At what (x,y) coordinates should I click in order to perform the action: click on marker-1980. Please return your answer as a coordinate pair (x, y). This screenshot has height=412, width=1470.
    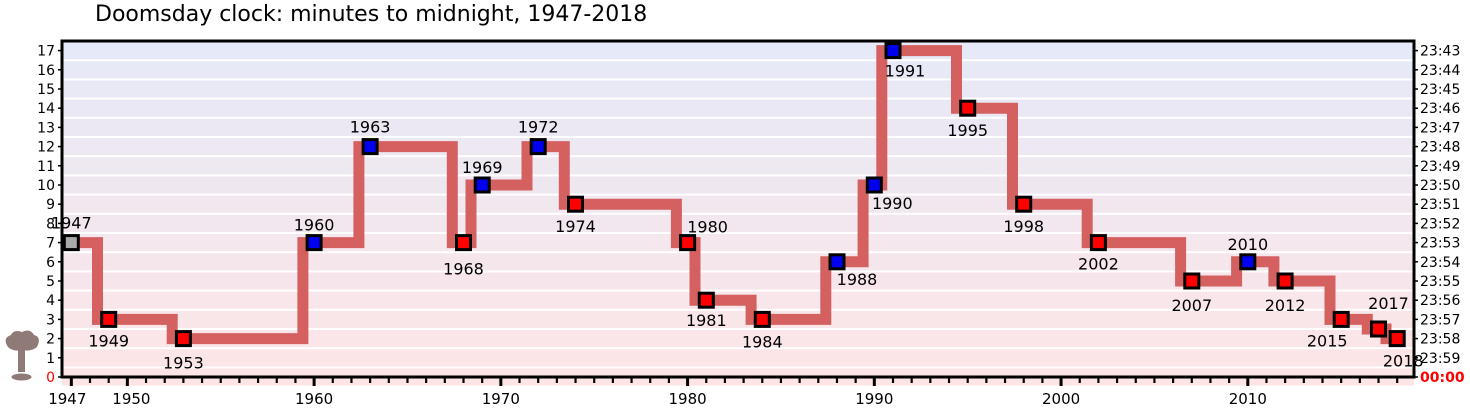
    Looking at the image, I should click on (688, 243).